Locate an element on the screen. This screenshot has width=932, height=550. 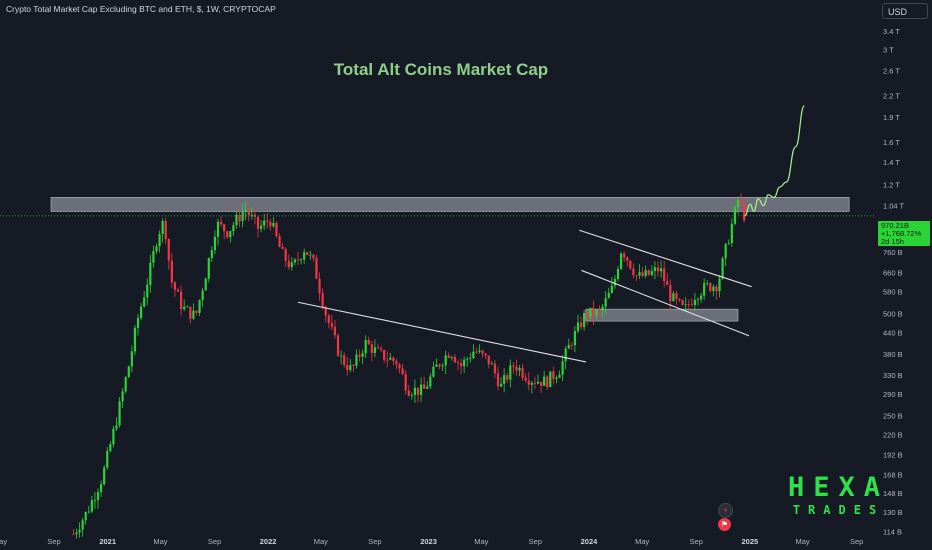
x-tick-label-7: Sep is located at coordinates (374, 541).